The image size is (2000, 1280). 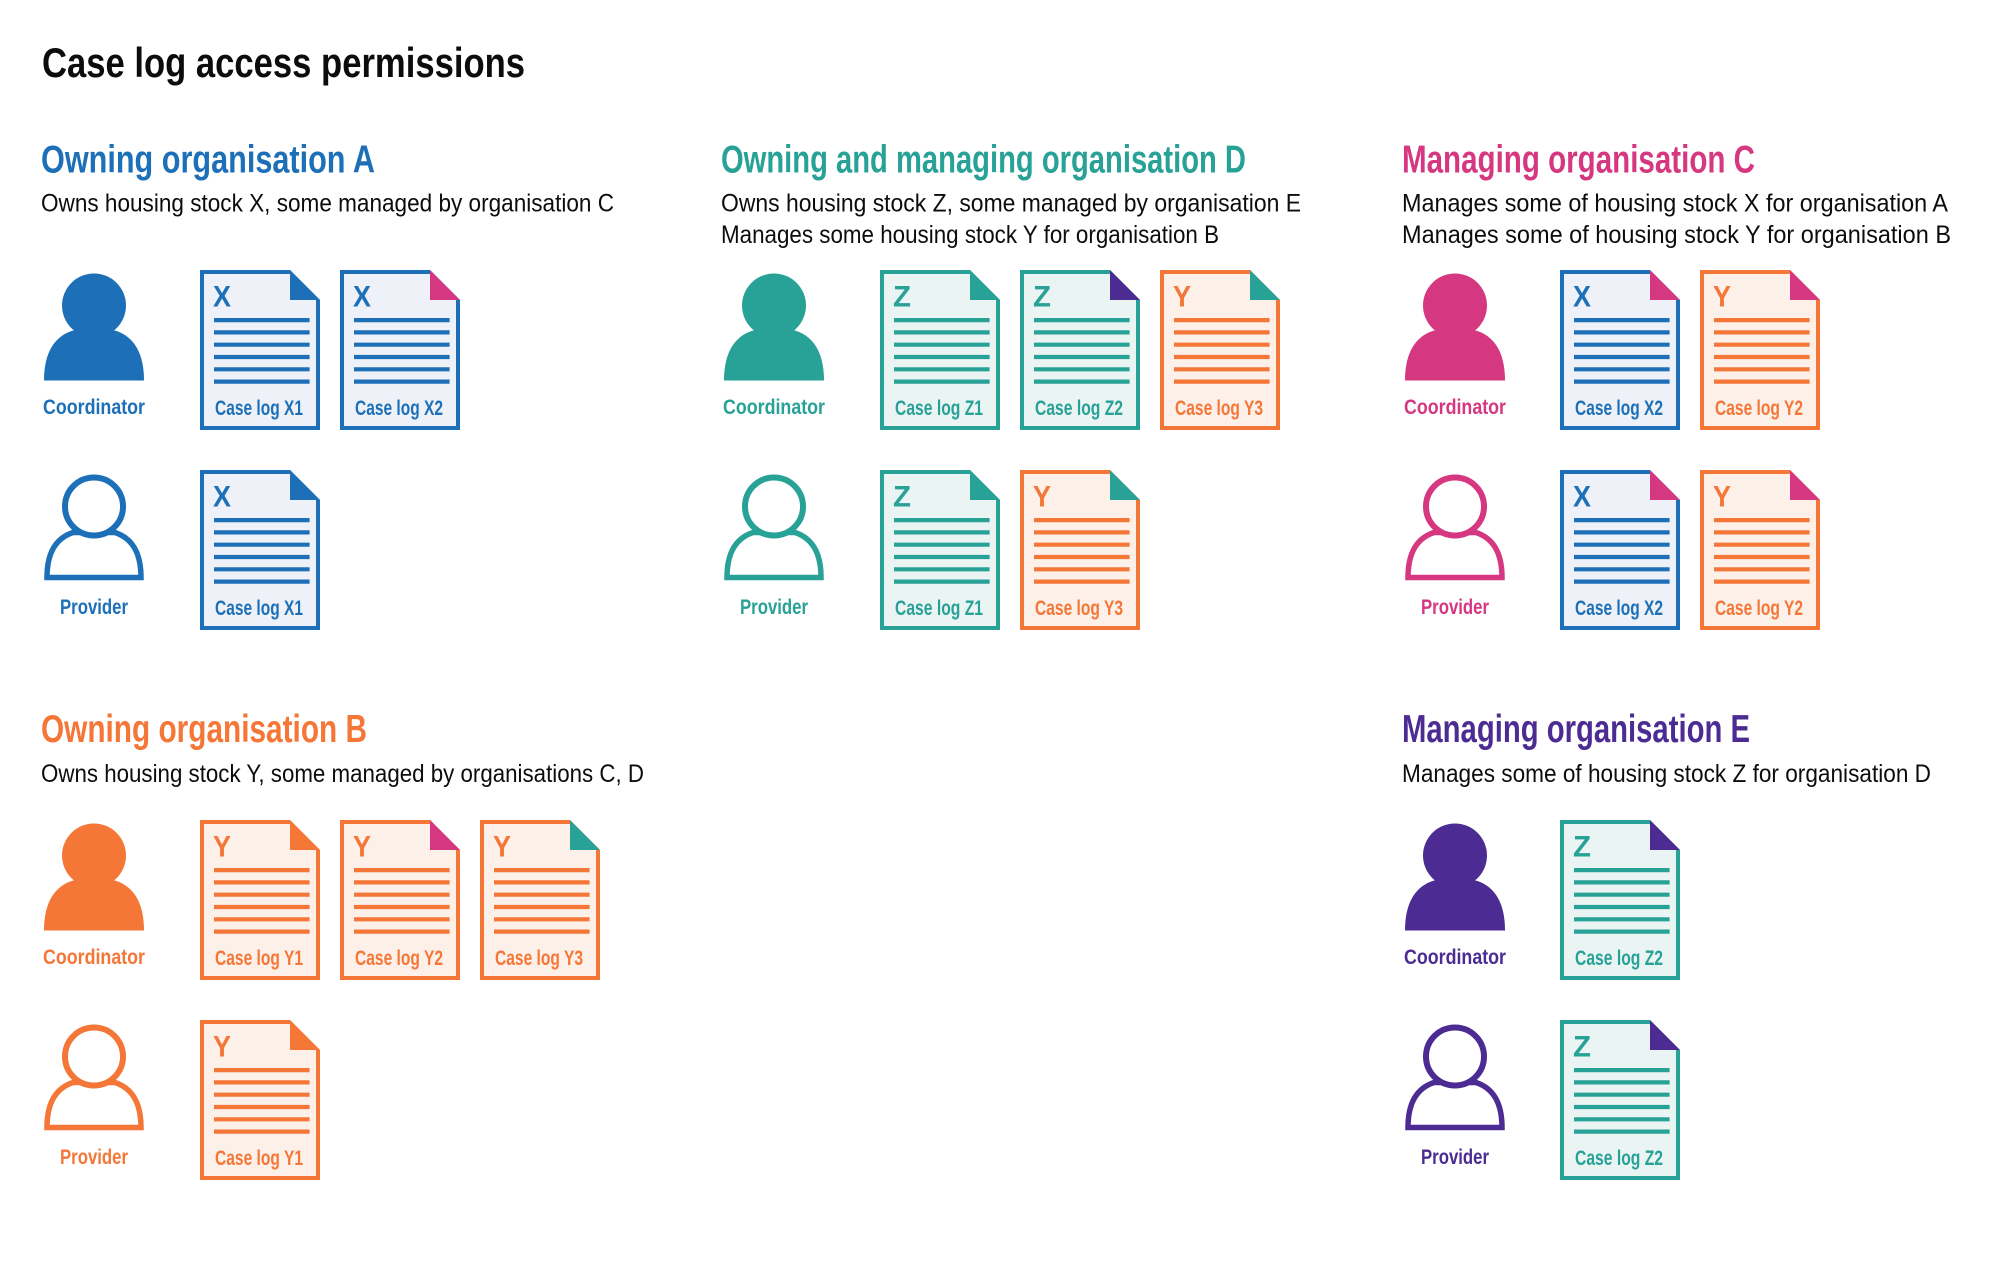 I want to click on svg-text: Owning organisation A, so click(x=208, y=159).